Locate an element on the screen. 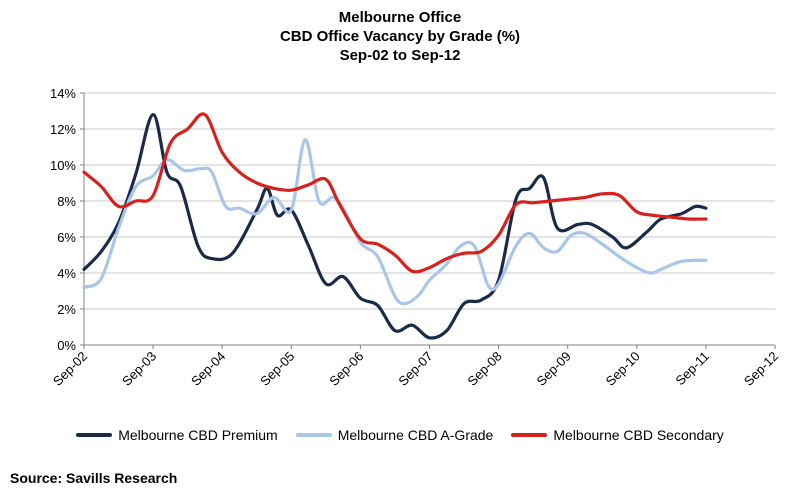 This screenshot has height=497, width=800. y-tick-label: 6% is located at coordinates (66, 237).